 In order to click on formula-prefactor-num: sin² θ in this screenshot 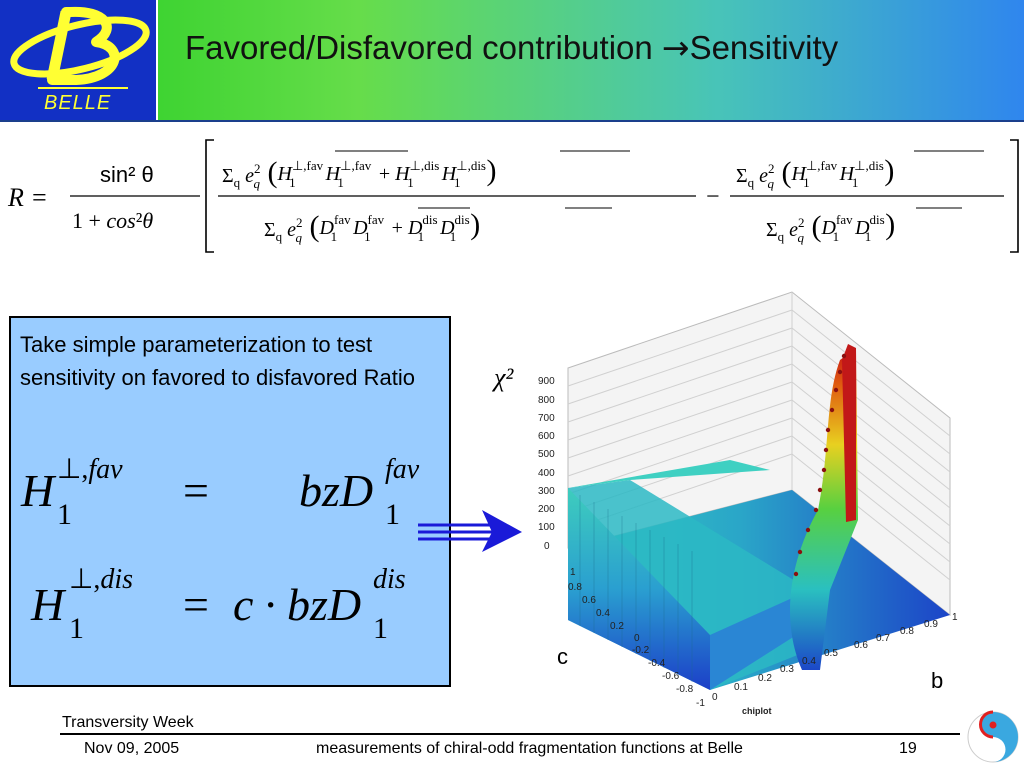, I will do `click(127, 174)`.